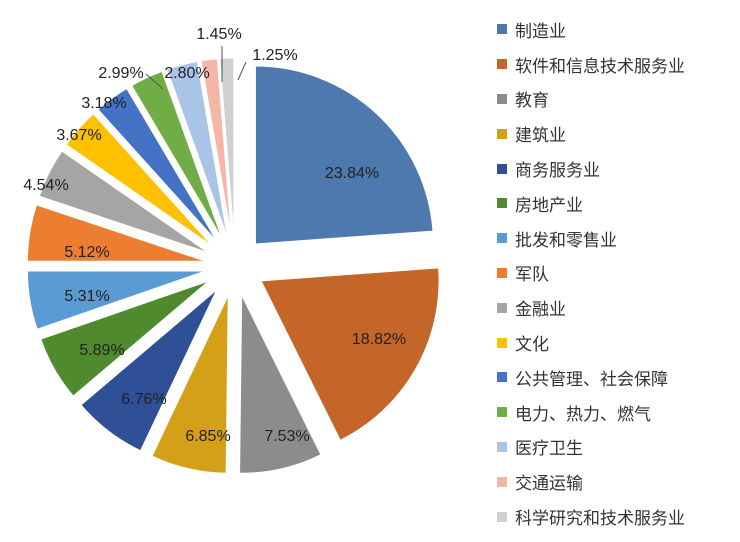  I want to click on data-label: 18.82%, so click(379, 339).